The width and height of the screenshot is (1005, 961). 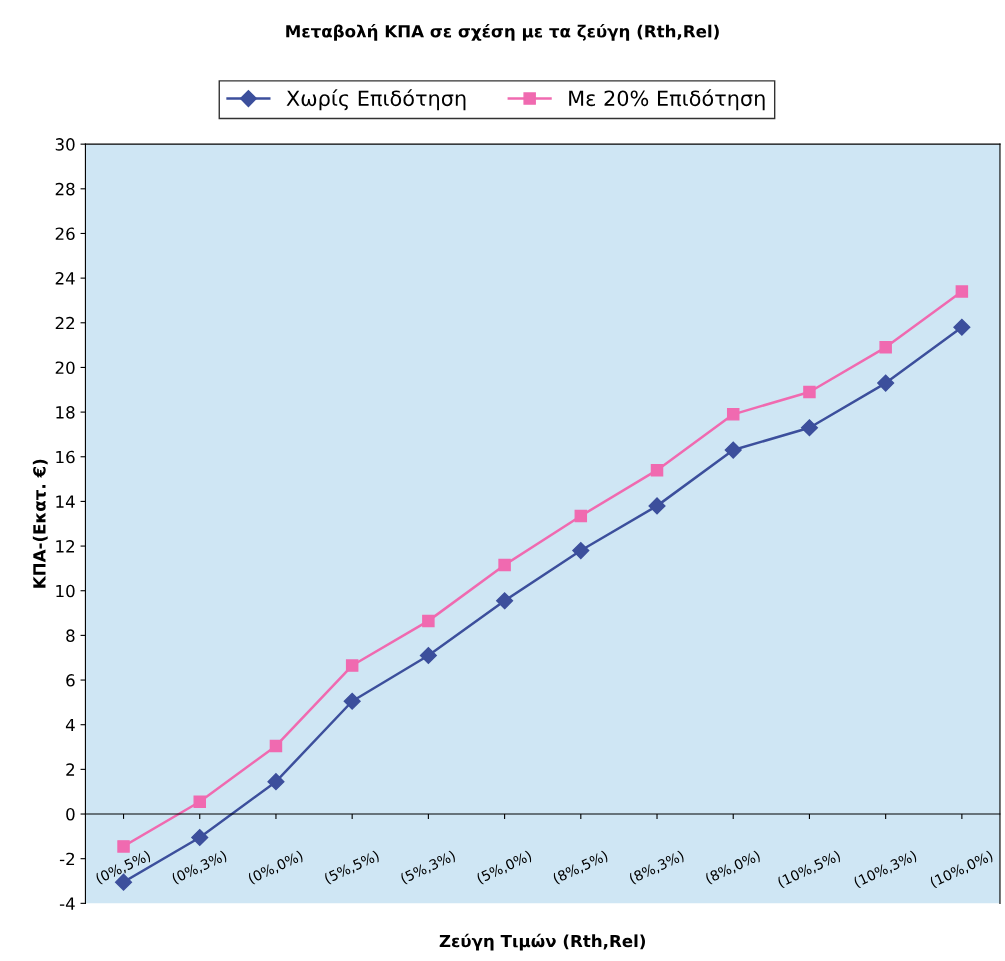 I want to click on y-tick-label: 20, so click(x=65, y=368).